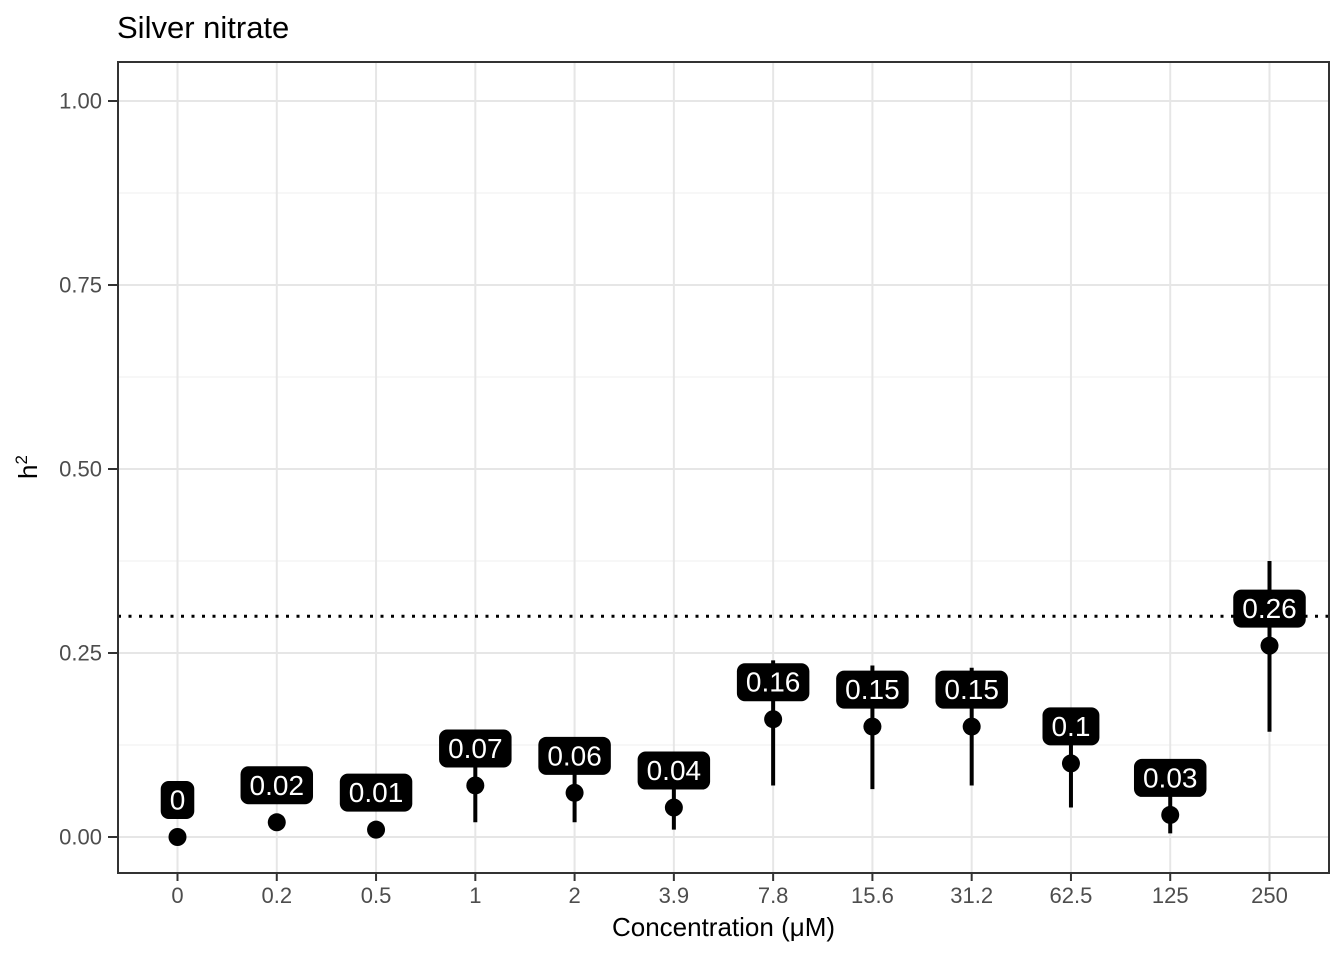 This screenshot has height=960, width=1344. I want to click on y-tick-label: 0.75, so click(80, 285).